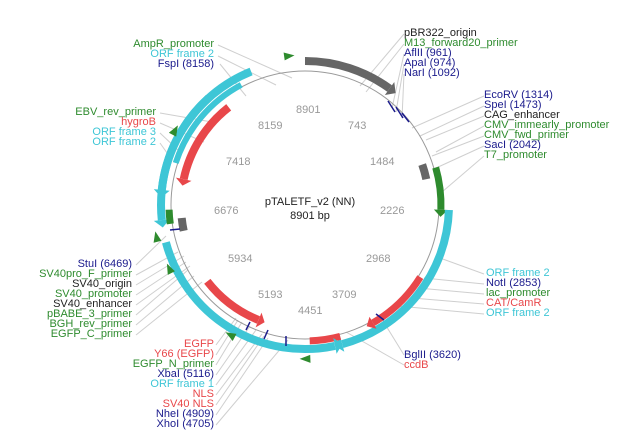  What do you see at coordinates (513, 303) in the screenshot?
I see `feature-label-gene: CAT/CamR` at bounding box center [513, 303].